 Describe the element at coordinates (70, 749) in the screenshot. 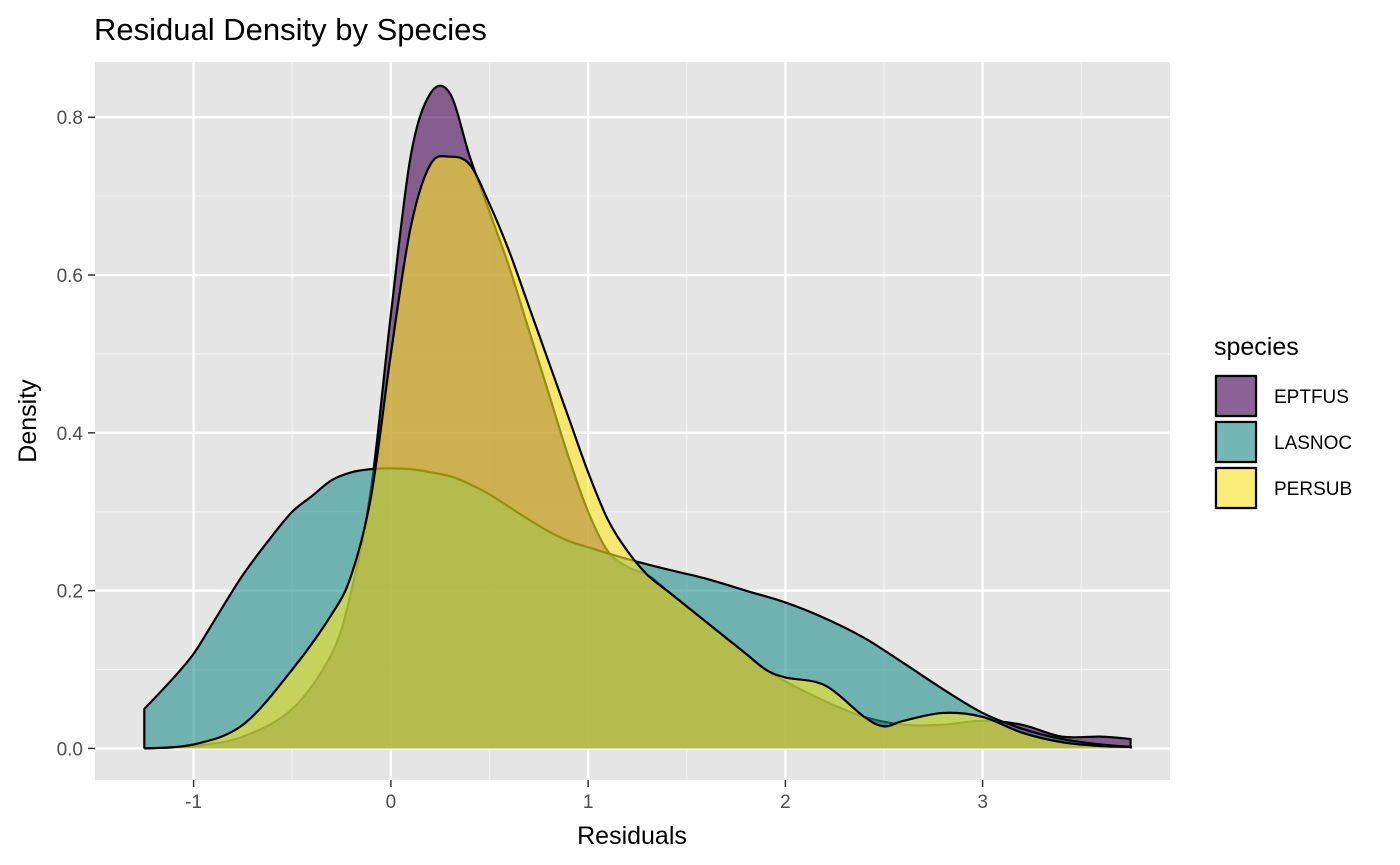

I see `y-tick-label: 0.0` at that location.